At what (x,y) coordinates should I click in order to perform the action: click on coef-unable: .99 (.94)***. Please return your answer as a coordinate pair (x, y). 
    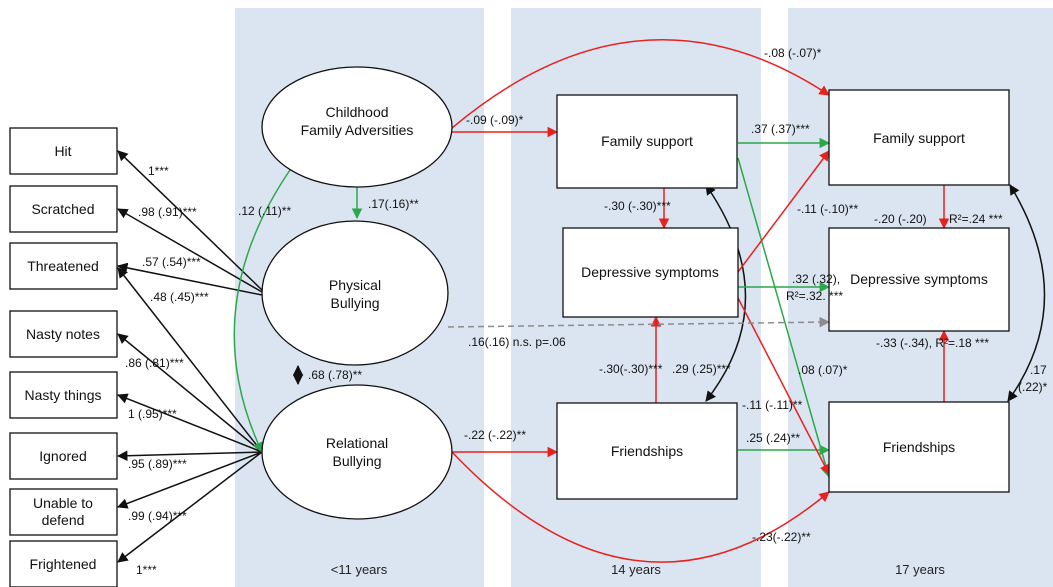
    Looking at the image, I should click on (157, 516).